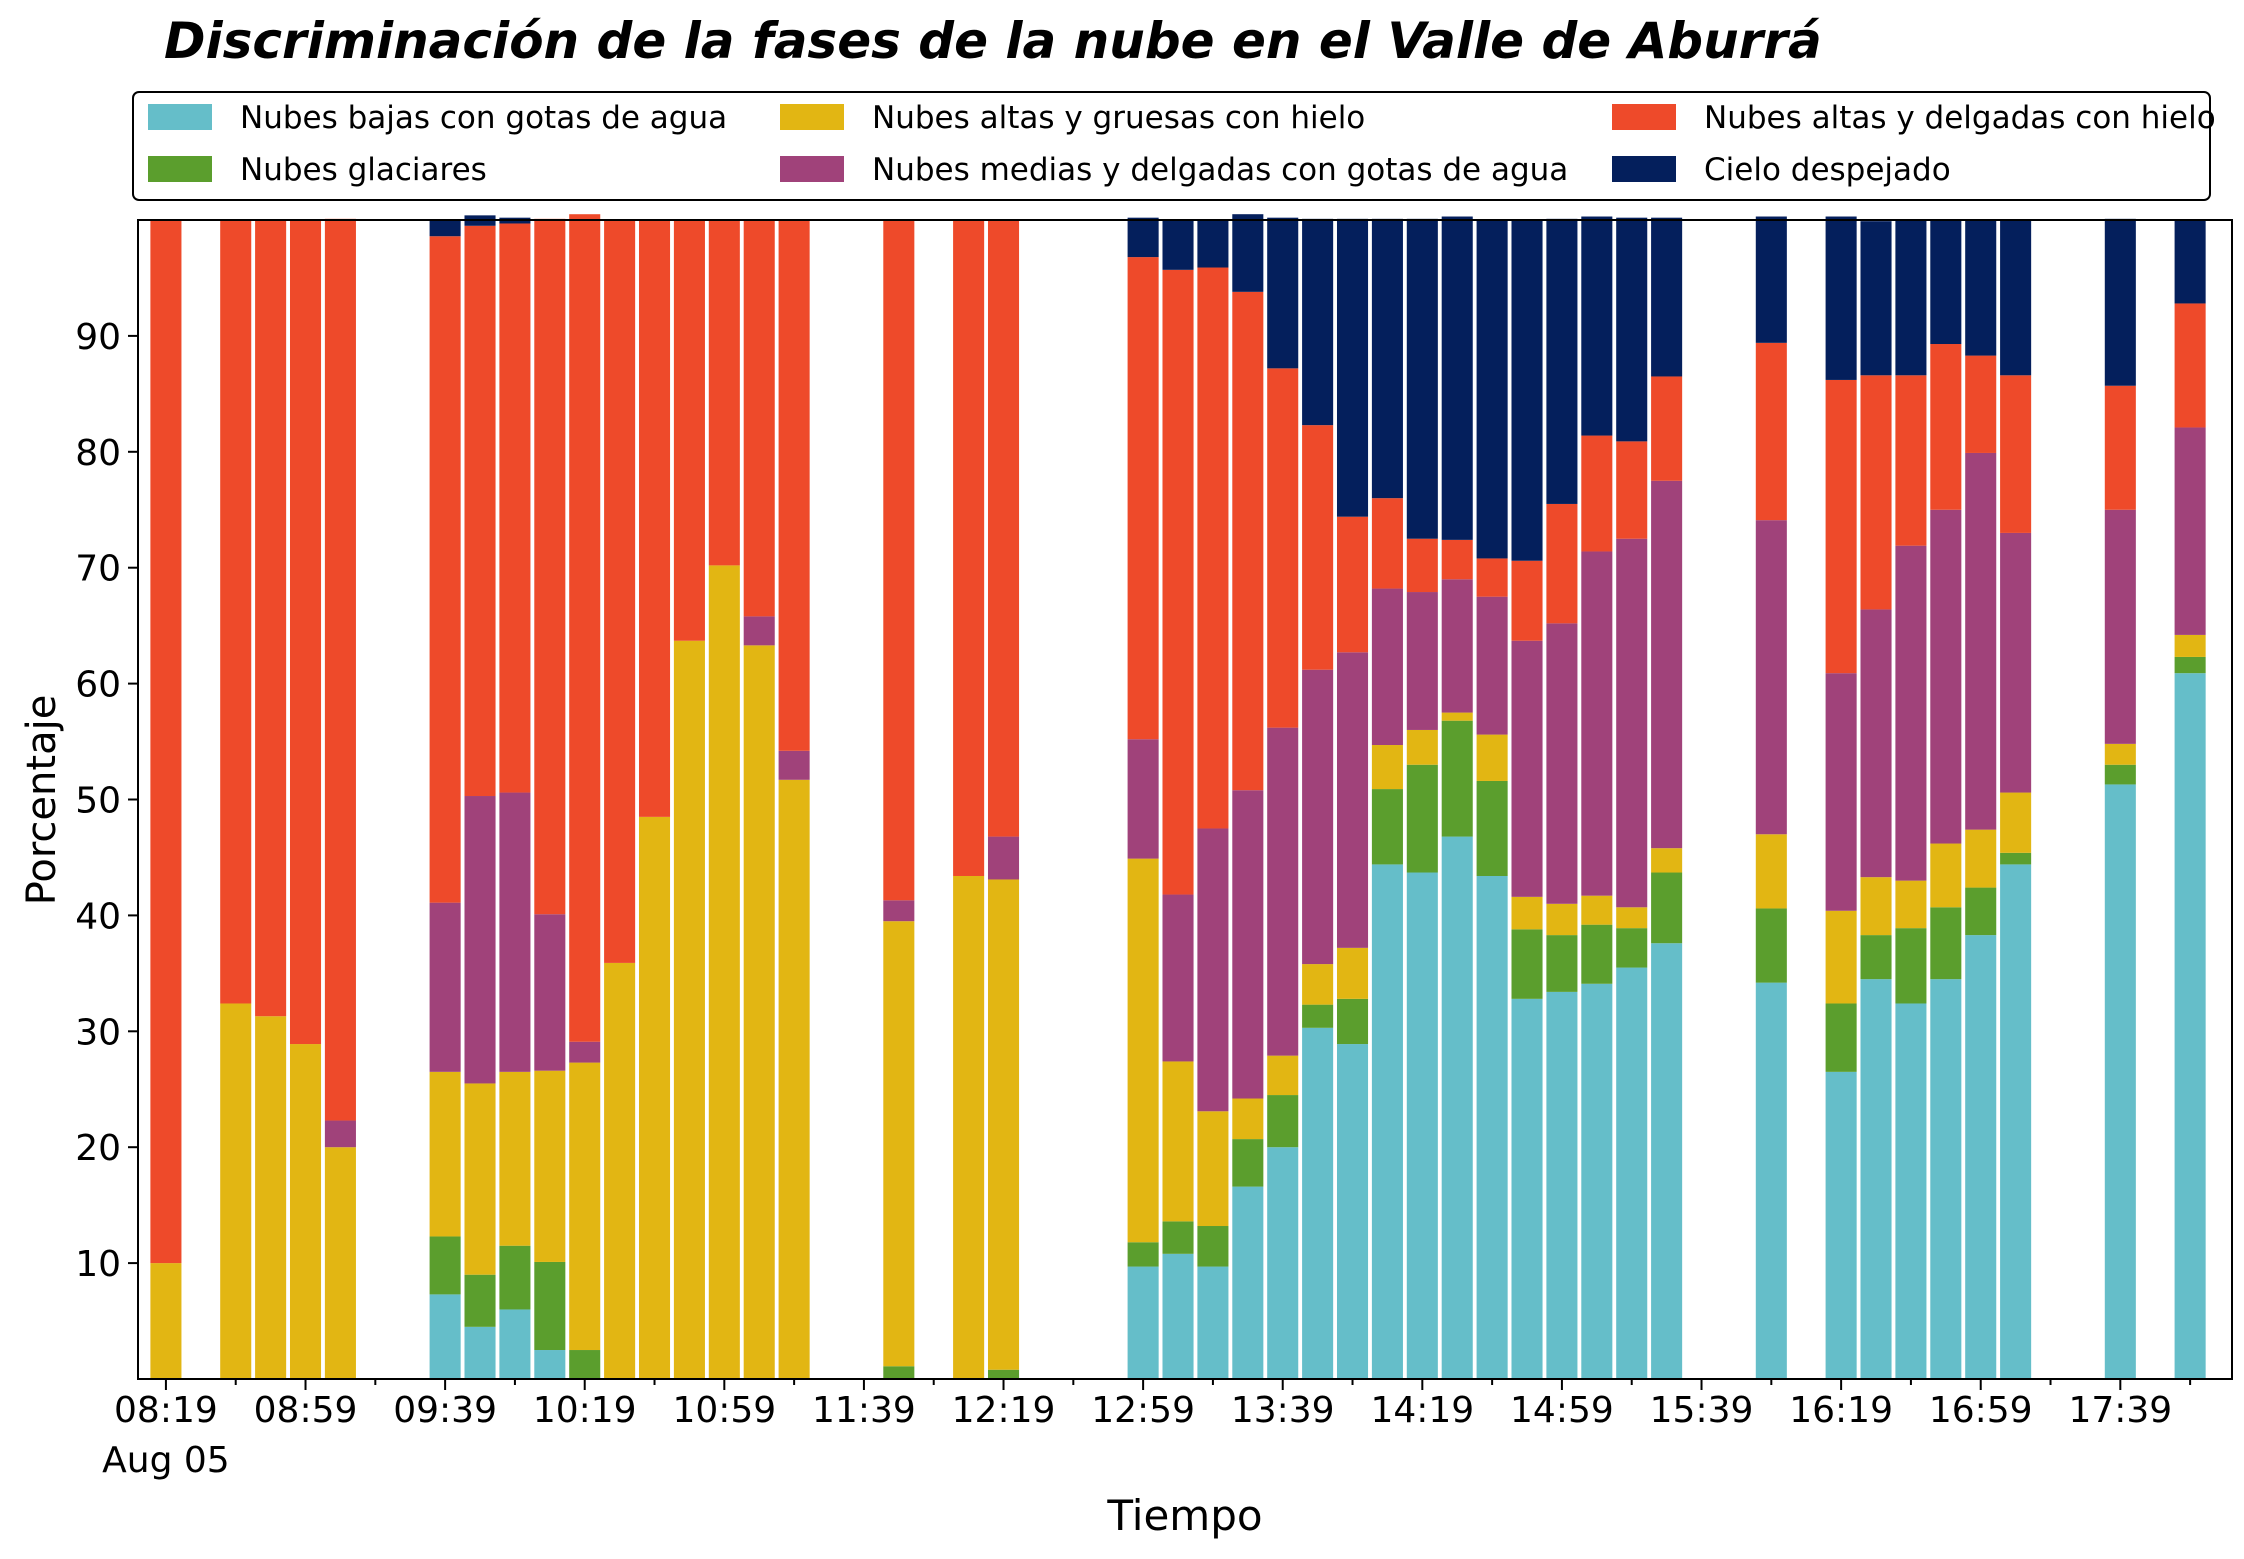 This screenshot has height=1559, width=2244. Describe the element at coordinates (98, 569) in the screenshot. I see `y-tick-label: 70` at that location.